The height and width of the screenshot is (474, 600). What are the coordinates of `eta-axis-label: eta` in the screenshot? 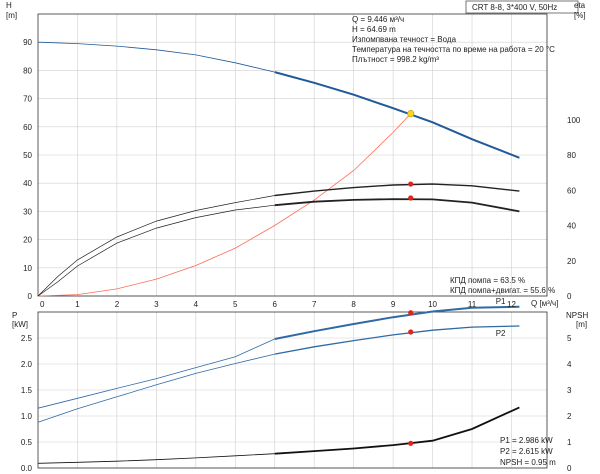 It's located at (580, 5).